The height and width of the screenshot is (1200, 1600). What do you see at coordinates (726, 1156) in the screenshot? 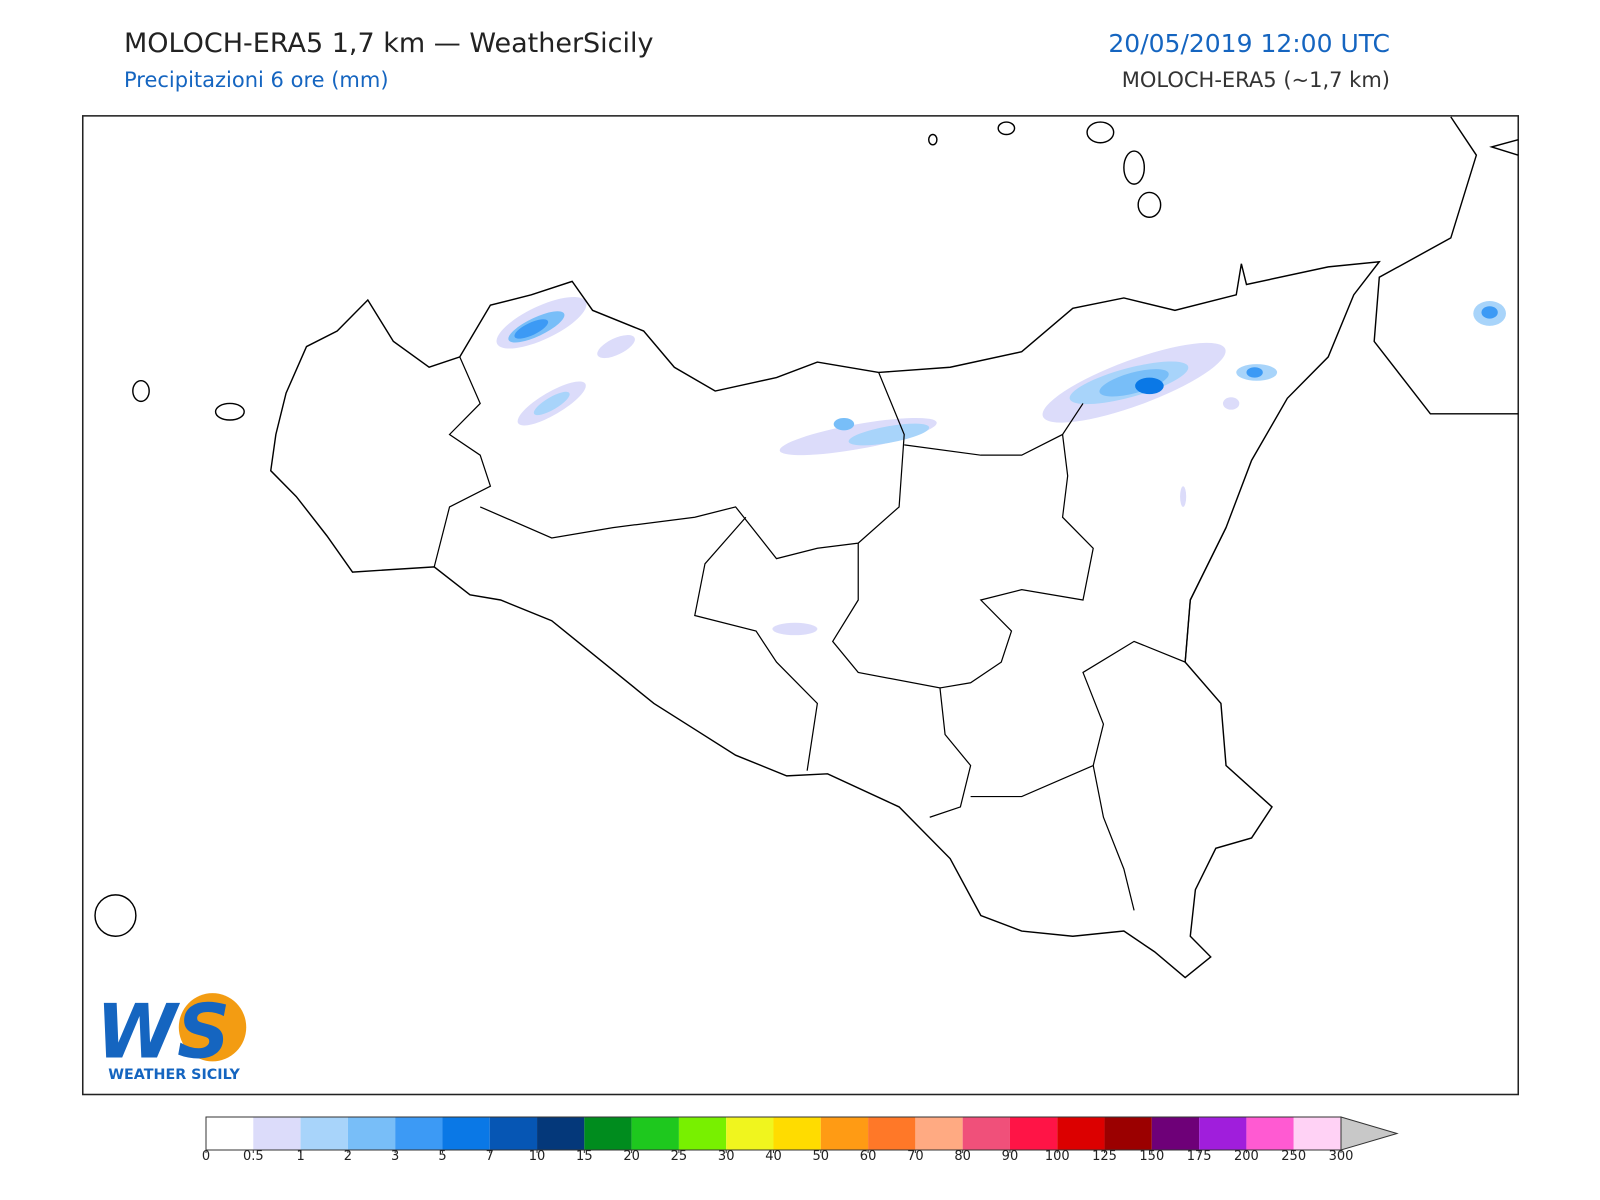
I see `colorbar-tick-label: 30` at bounding box center [726, 1156].